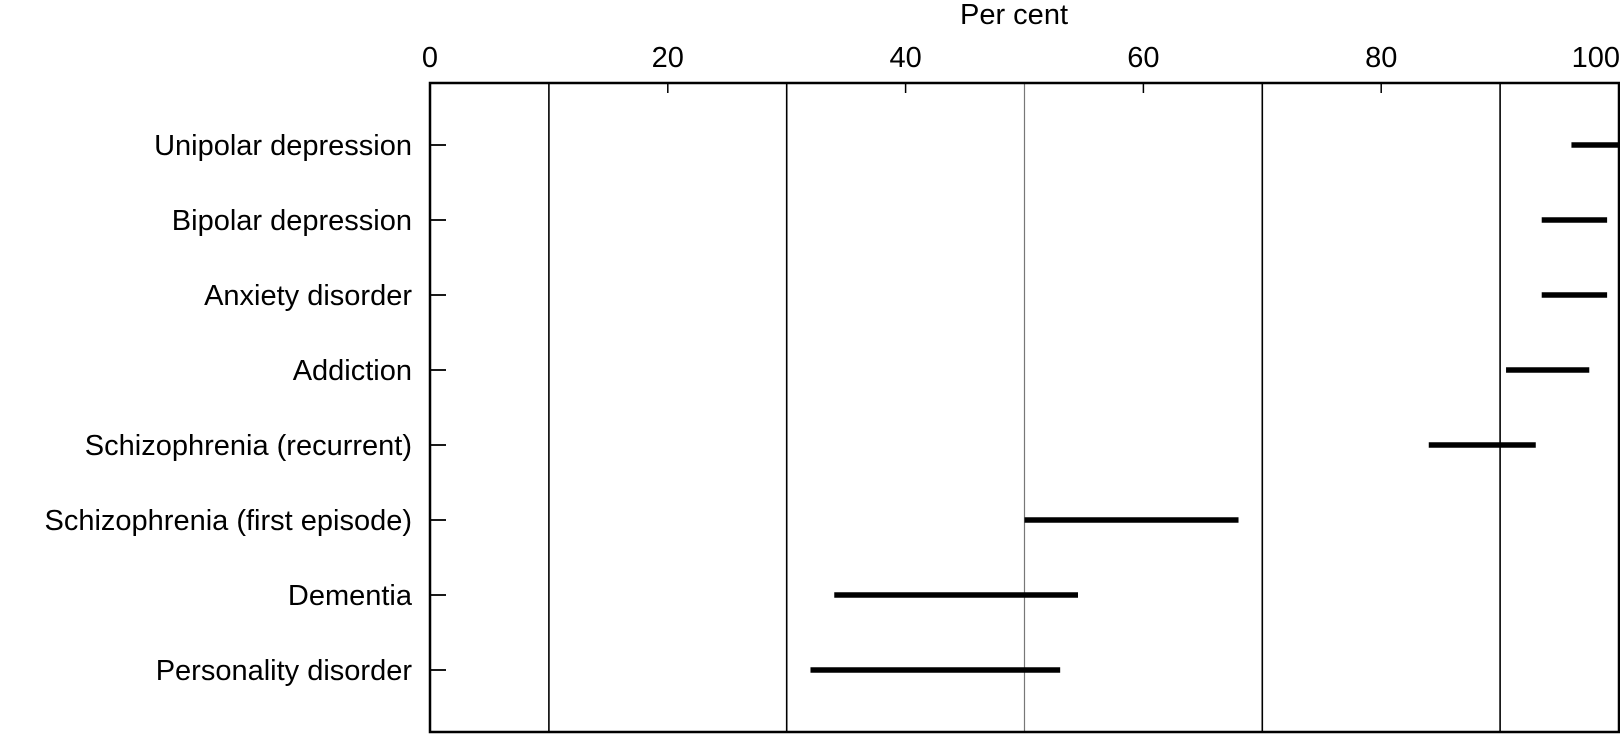 This screenshot has width=1620, height=734. Describe the element at coordinates (248, 446) in the screenshot. I see `category-label-4: Schizophrenia (recurrent)` at that location.